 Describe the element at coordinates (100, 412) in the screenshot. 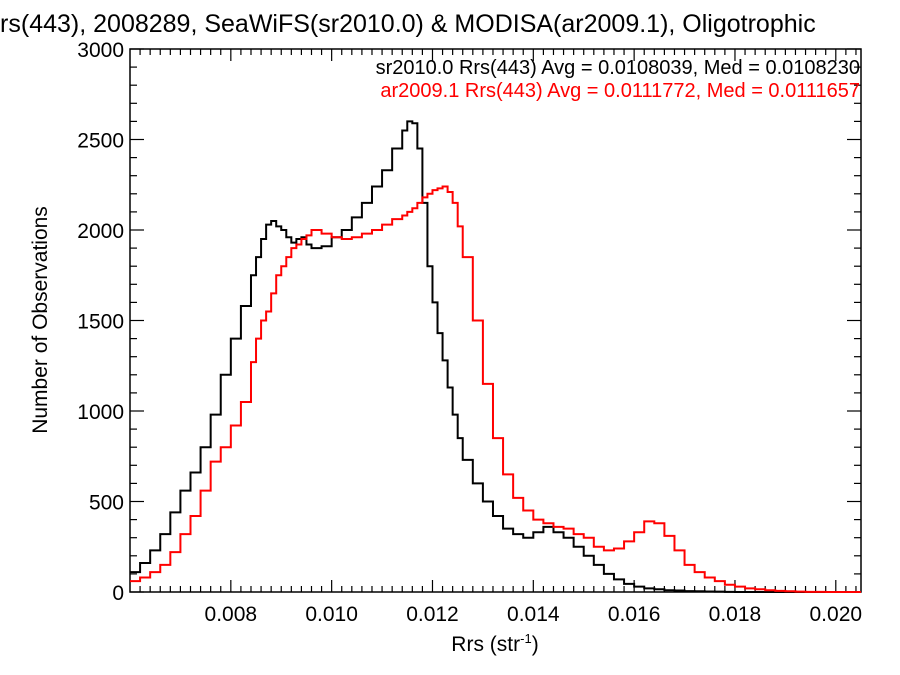

I see `y-tick-label: 1000` at that location.